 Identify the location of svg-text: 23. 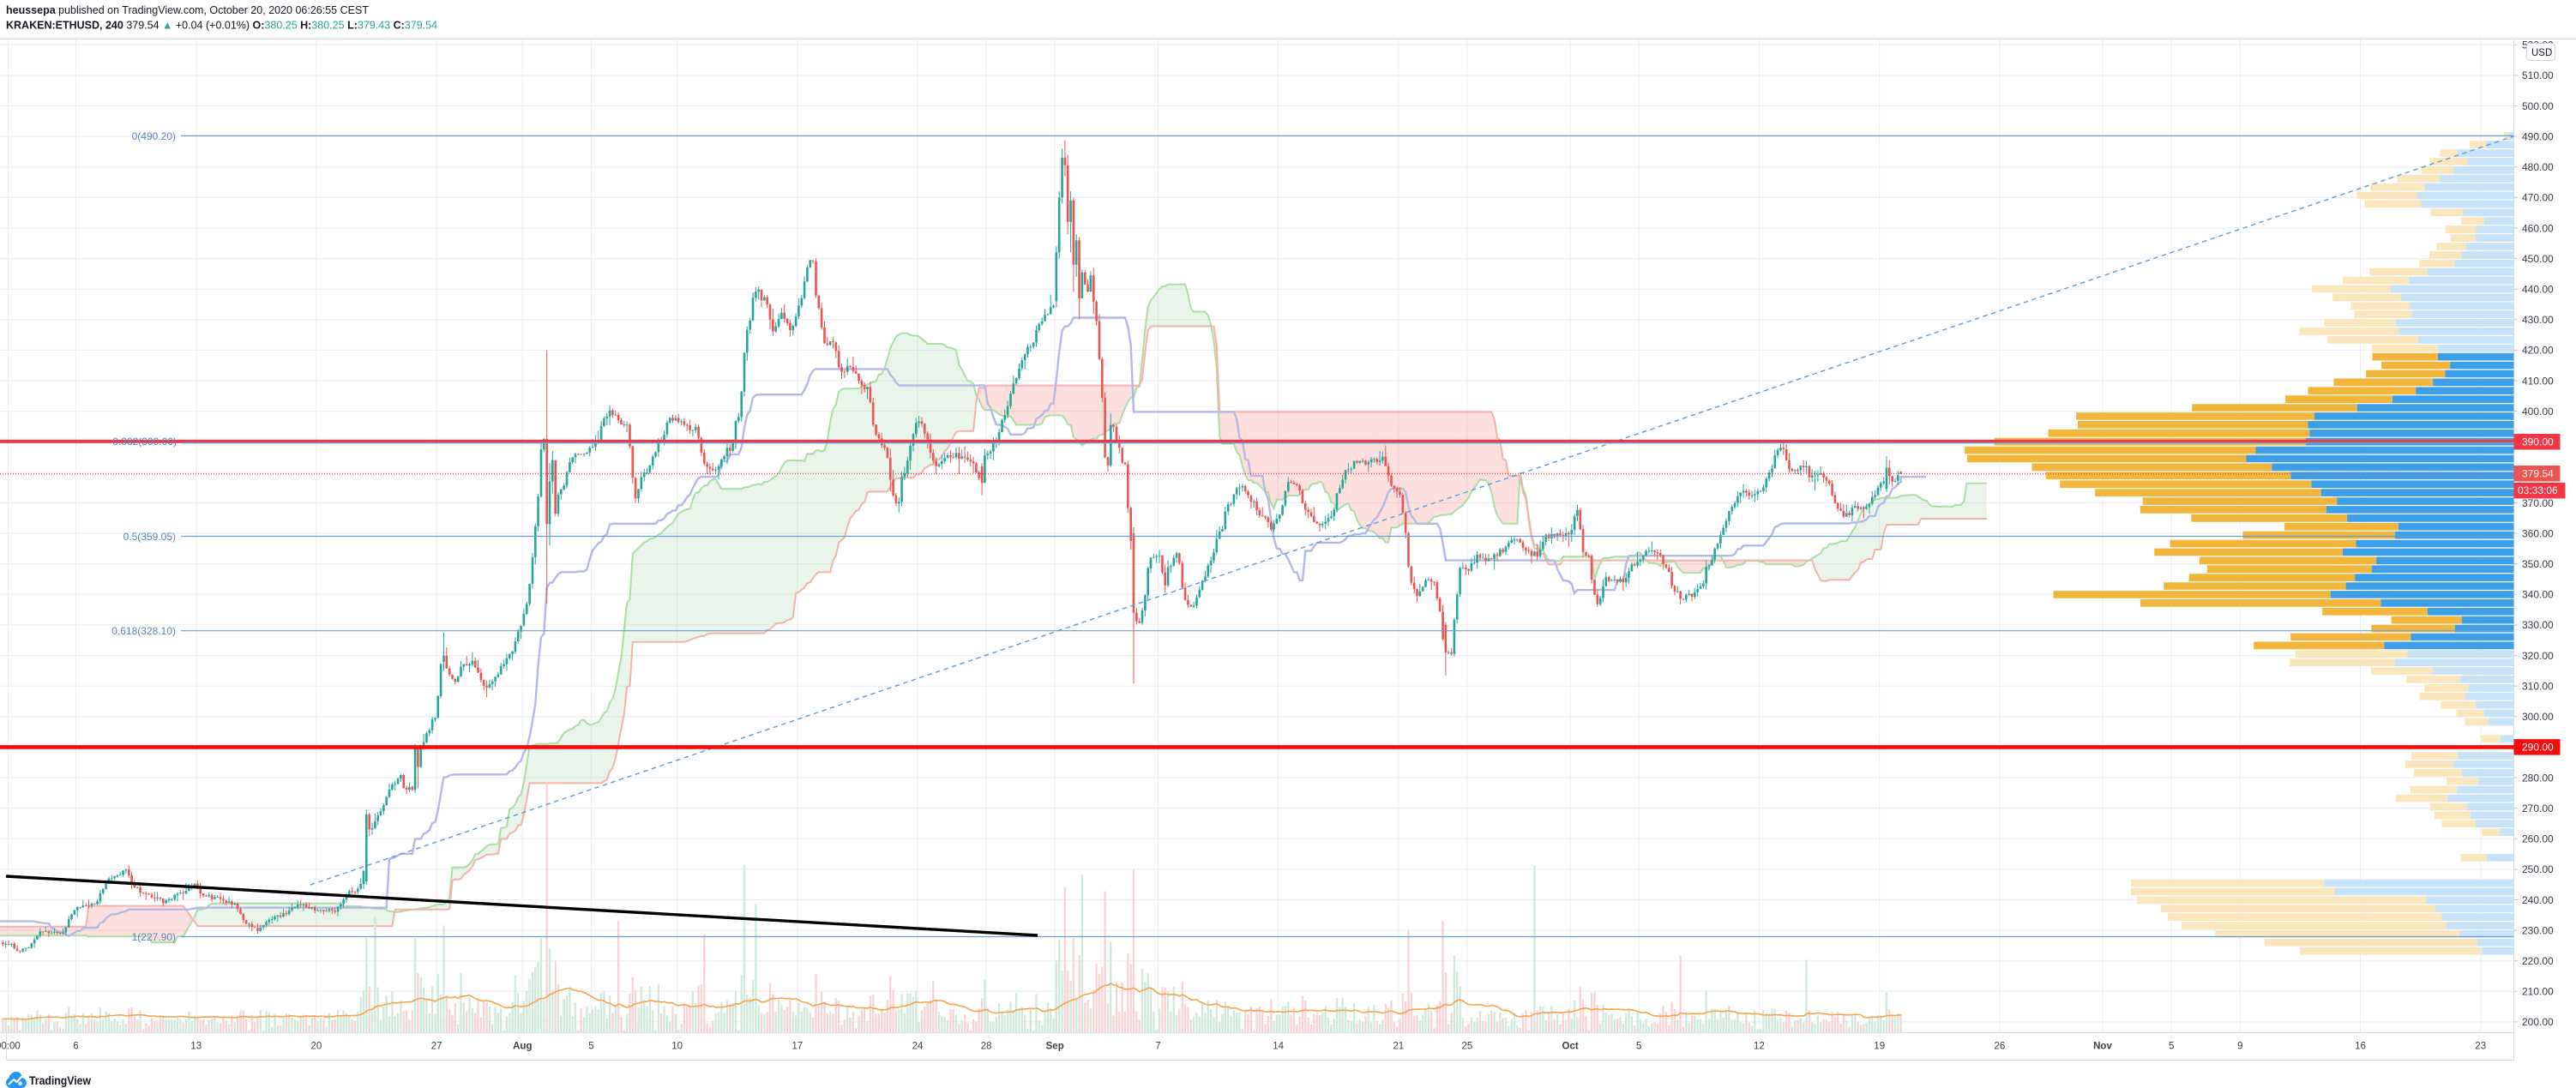
(2480, 1047).